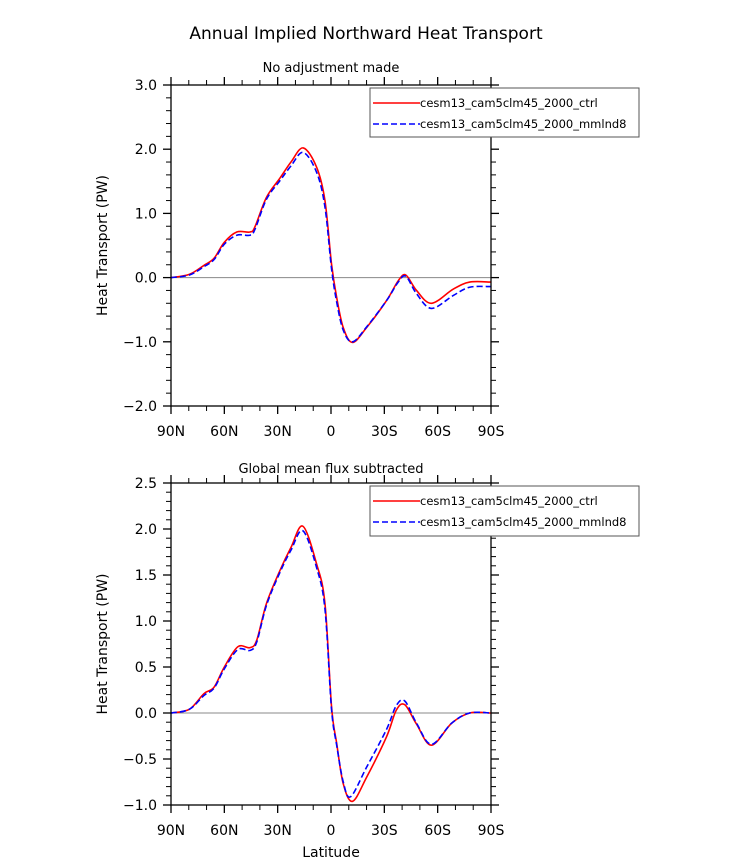 The height and width of the screenshot is (859, 733). I want to click on x-axis-label: Latitude, so click(331, 852).